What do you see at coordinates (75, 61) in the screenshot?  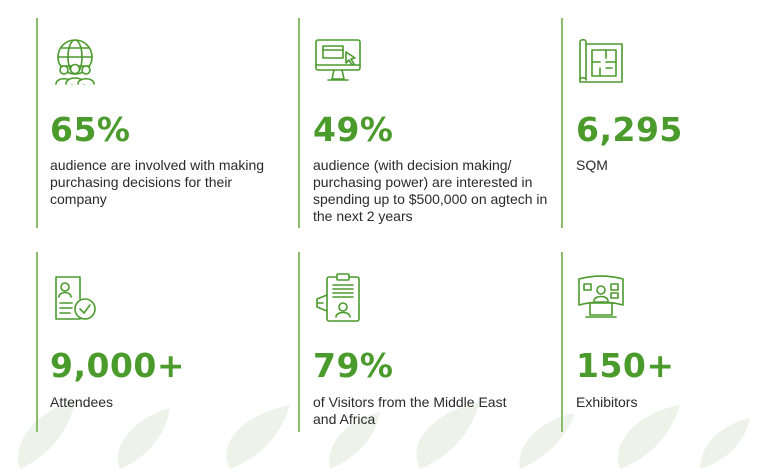 I see `globe-audience-icon` at bounding box center [75, 61].